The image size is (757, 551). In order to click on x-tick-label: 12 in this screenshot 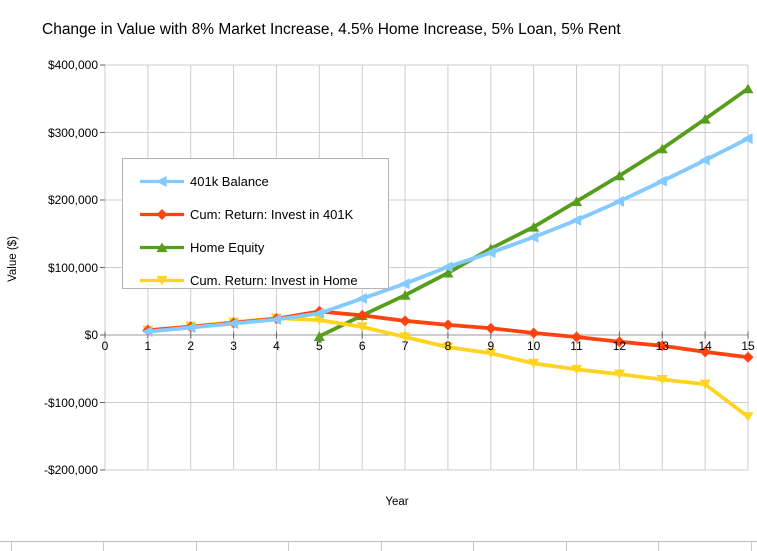, I will do `click(619, 346)`.